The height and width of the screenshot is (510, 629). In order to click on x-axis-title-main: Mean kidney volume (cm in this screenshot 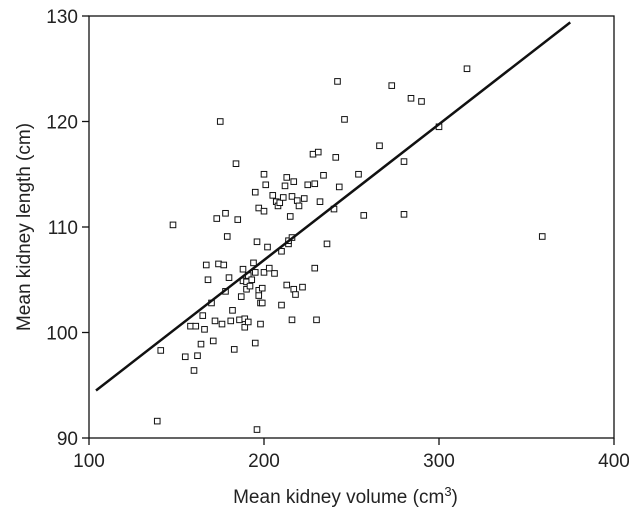, I will do `click(338, 497)`.